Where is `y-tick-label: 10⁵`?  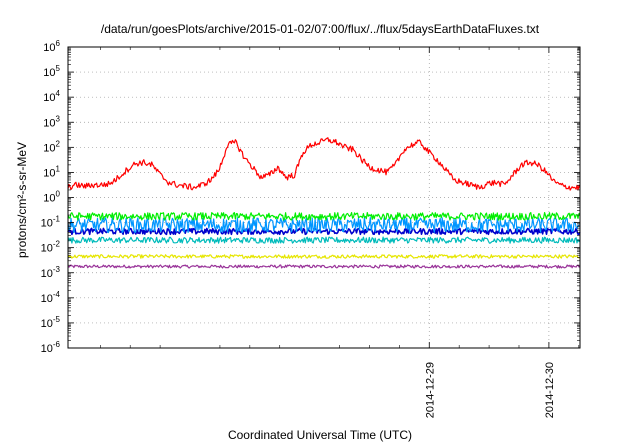
y-tick-label: 10⁵ is located at coordinates (51, 71).